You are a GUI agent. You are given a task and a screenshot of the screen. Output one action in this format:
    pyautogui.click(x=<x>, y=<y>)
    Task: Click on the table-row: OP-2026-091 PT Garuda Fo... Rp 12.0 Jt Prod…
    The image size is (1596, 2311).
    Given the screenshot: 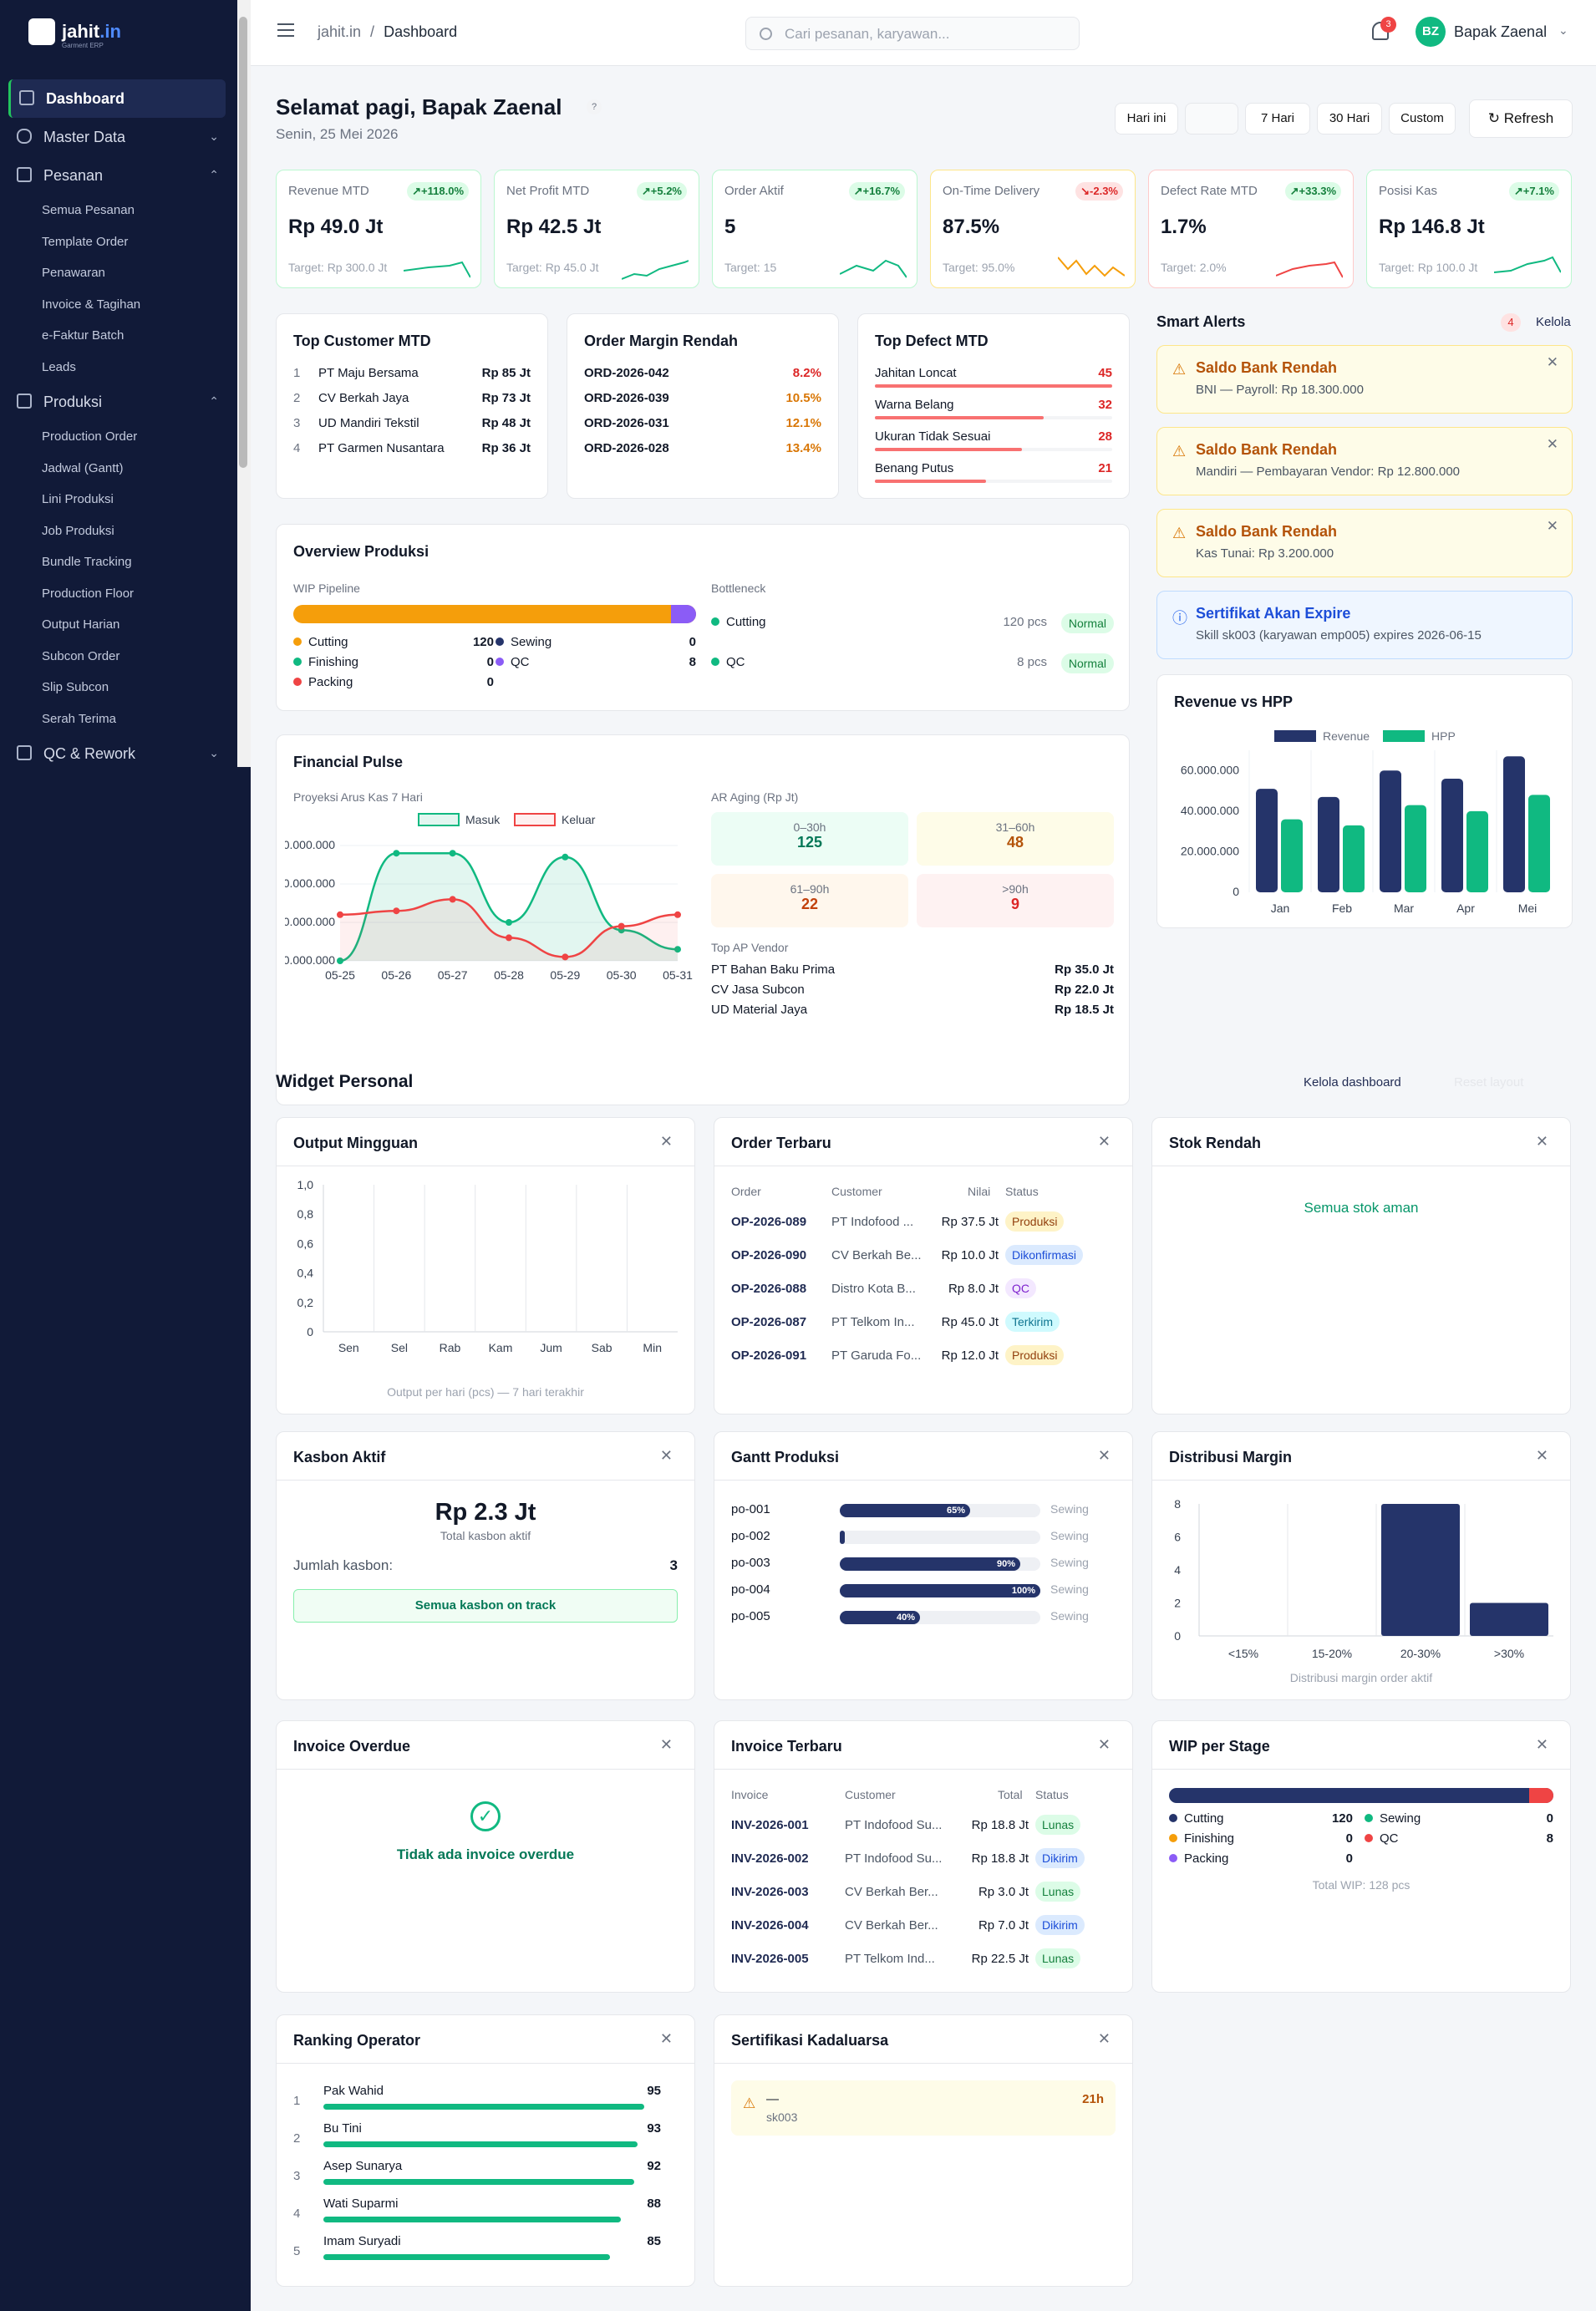 What is the action you would take?
    pyautogui.click(x=923, y=1356)
    